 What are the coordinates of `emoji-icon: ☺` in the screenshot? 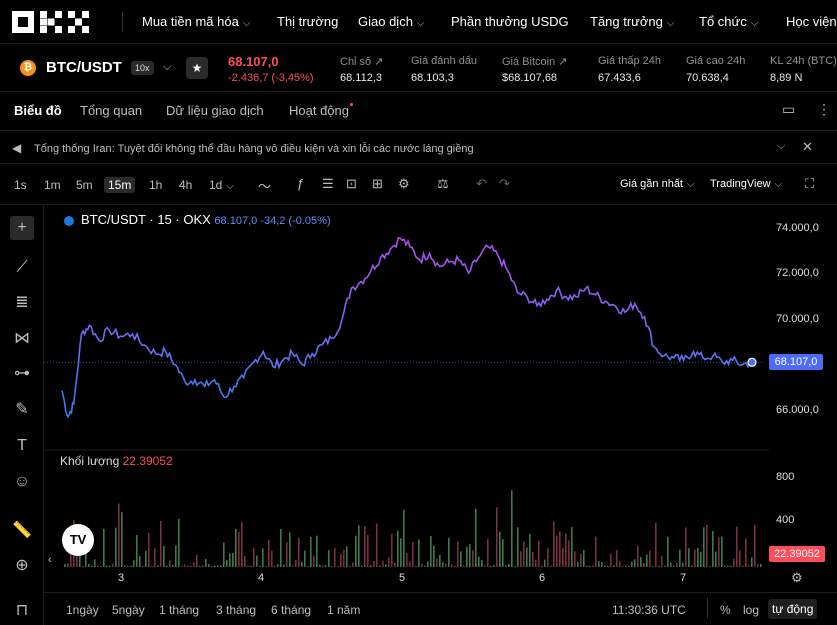 It's located at (22, 481).